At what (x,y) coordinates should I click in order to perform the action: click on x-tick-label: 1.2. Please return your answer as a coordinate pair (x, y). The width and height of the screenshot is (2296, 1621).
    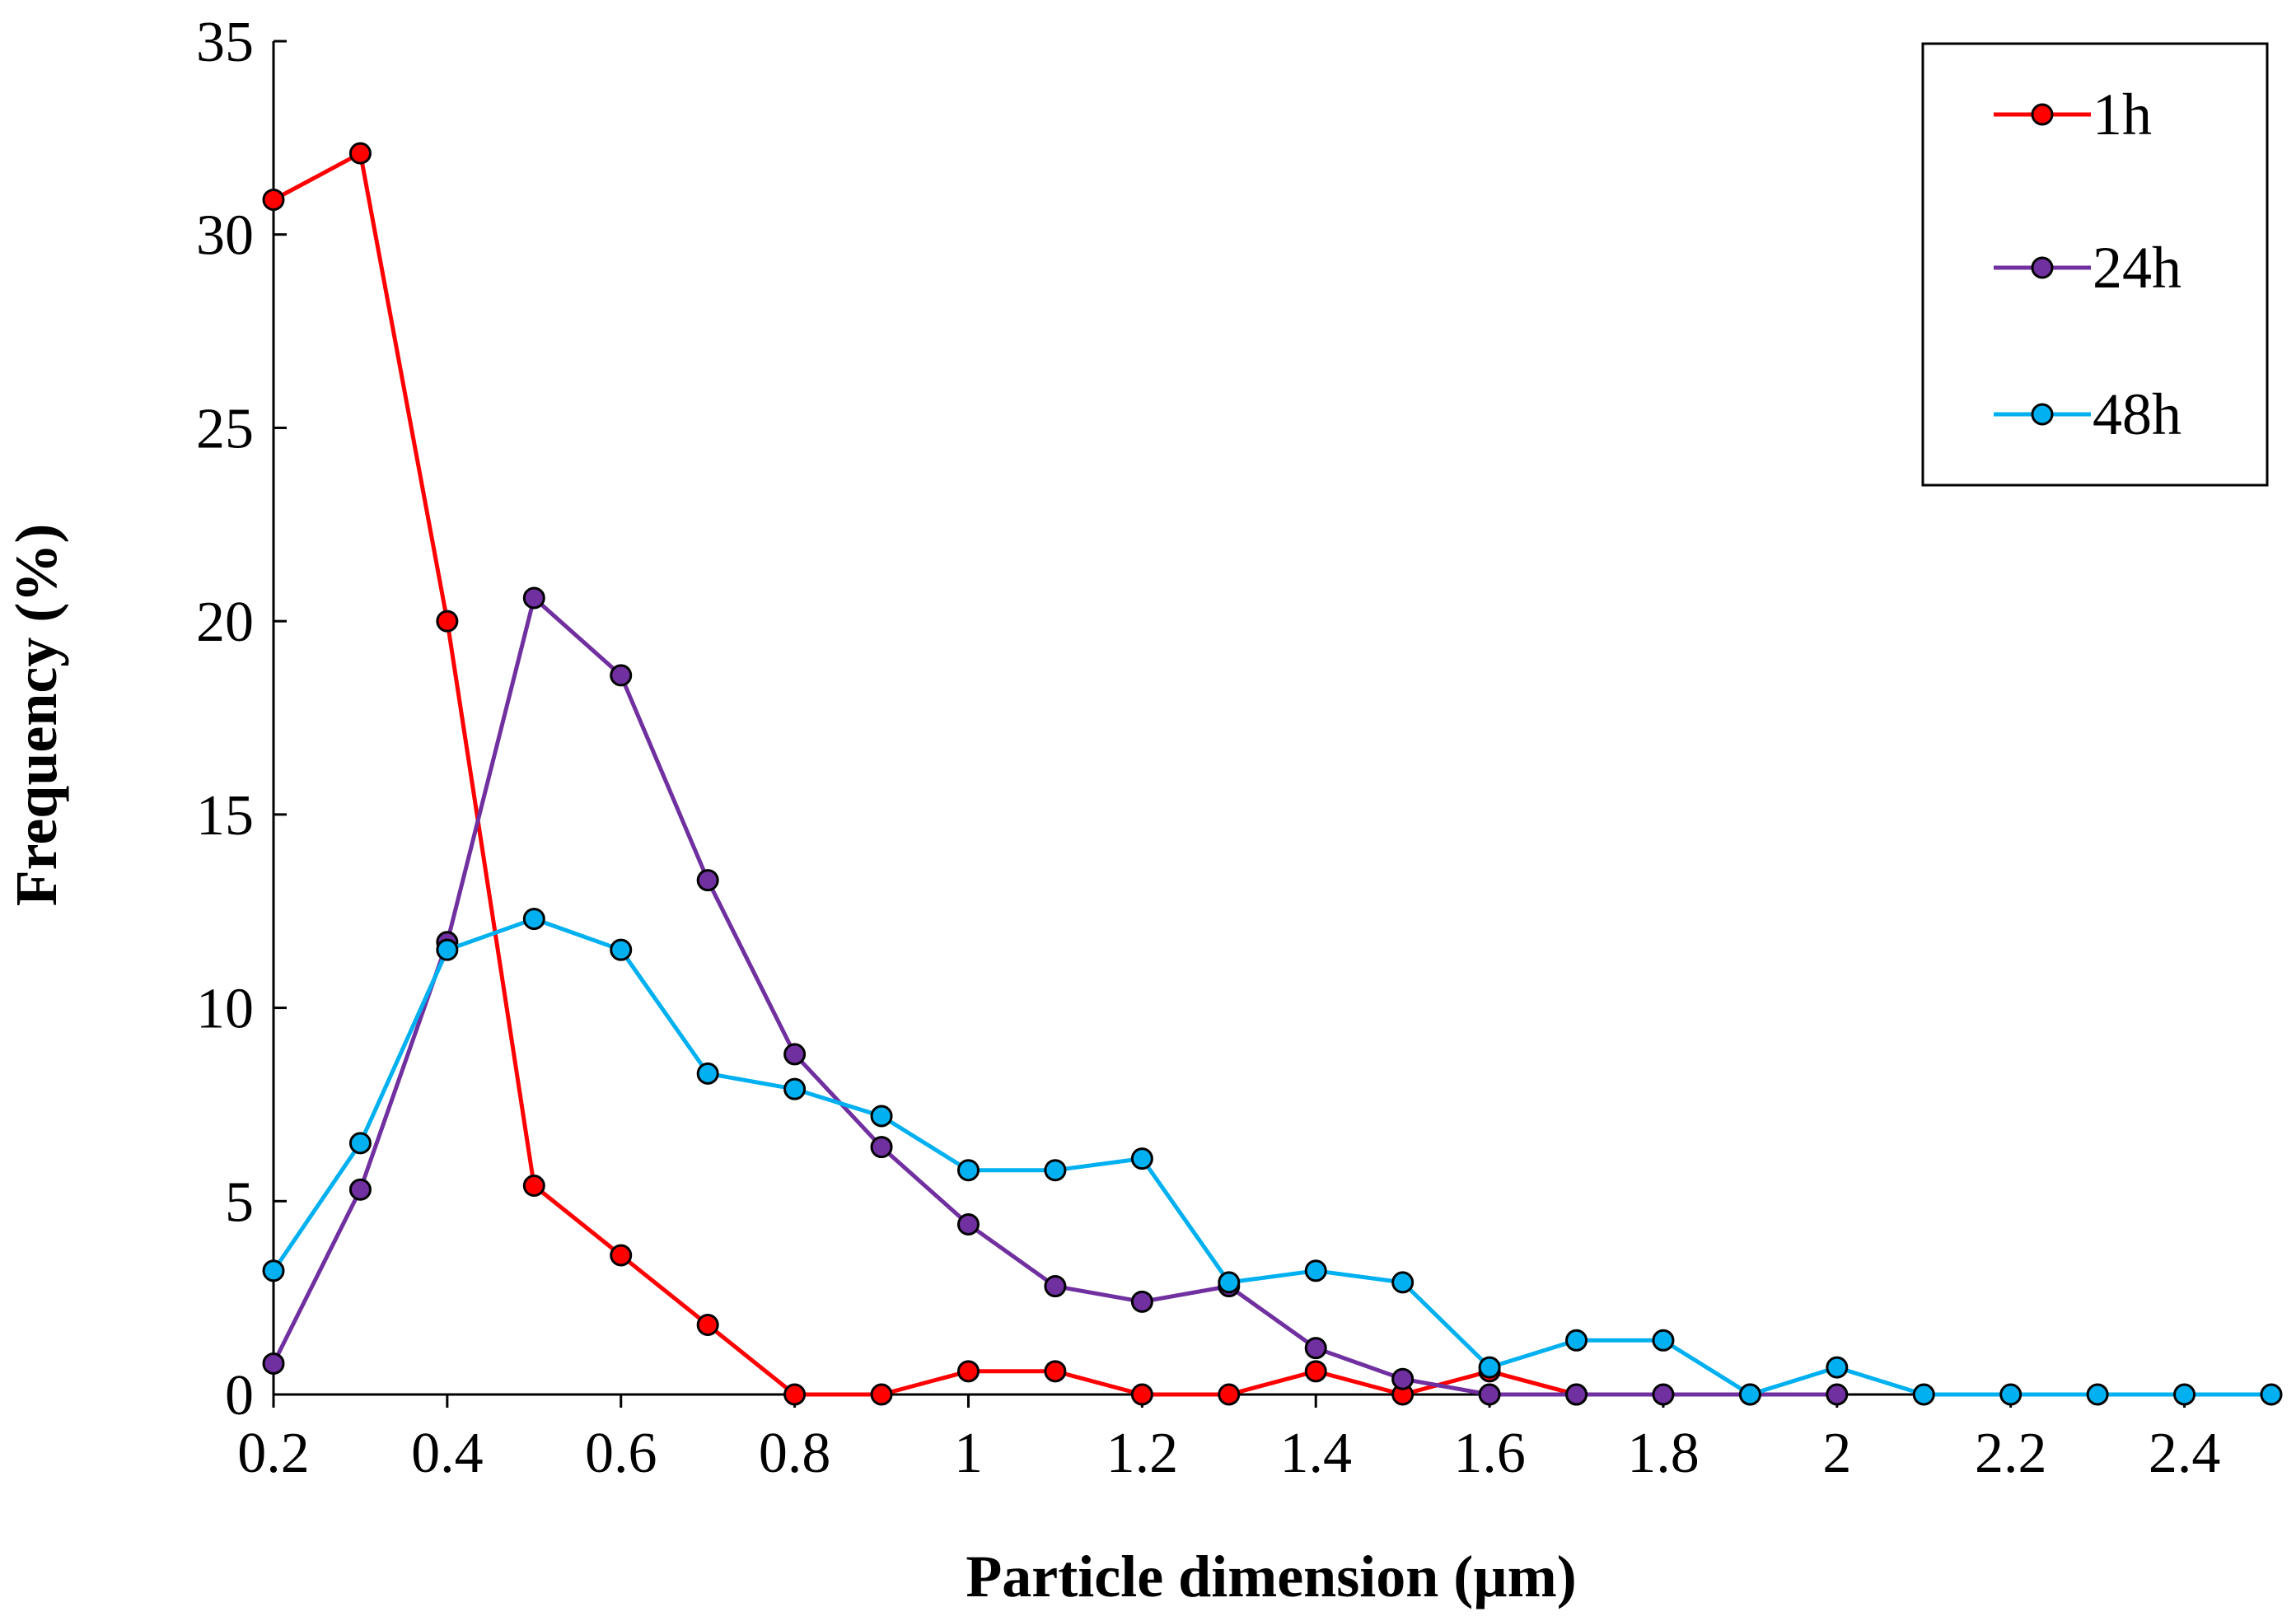
    Looking at the image, I should click on (1142, 1453).